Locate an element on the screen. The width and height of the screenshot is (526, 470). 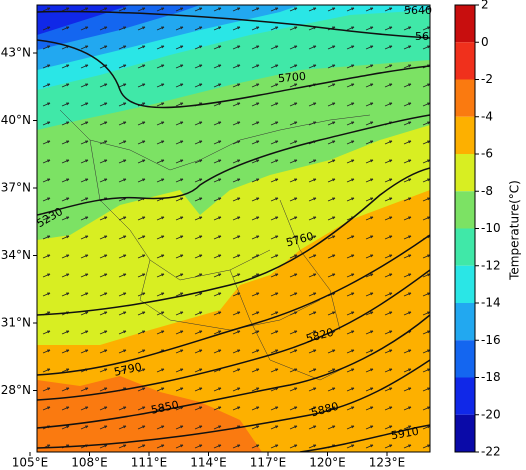
colorbar-tick-label: -20 is located at coordinates (491, 414).